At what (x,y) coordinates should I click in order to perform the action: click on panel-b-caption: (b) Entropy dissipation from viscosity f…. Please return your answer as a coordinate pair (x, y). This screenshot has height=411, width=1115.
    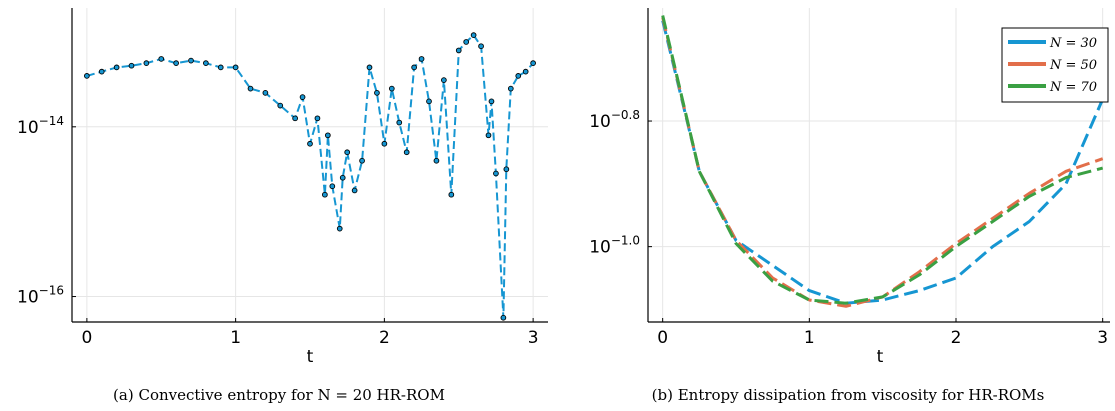
    Looking at the image, I should click on (848, 395).